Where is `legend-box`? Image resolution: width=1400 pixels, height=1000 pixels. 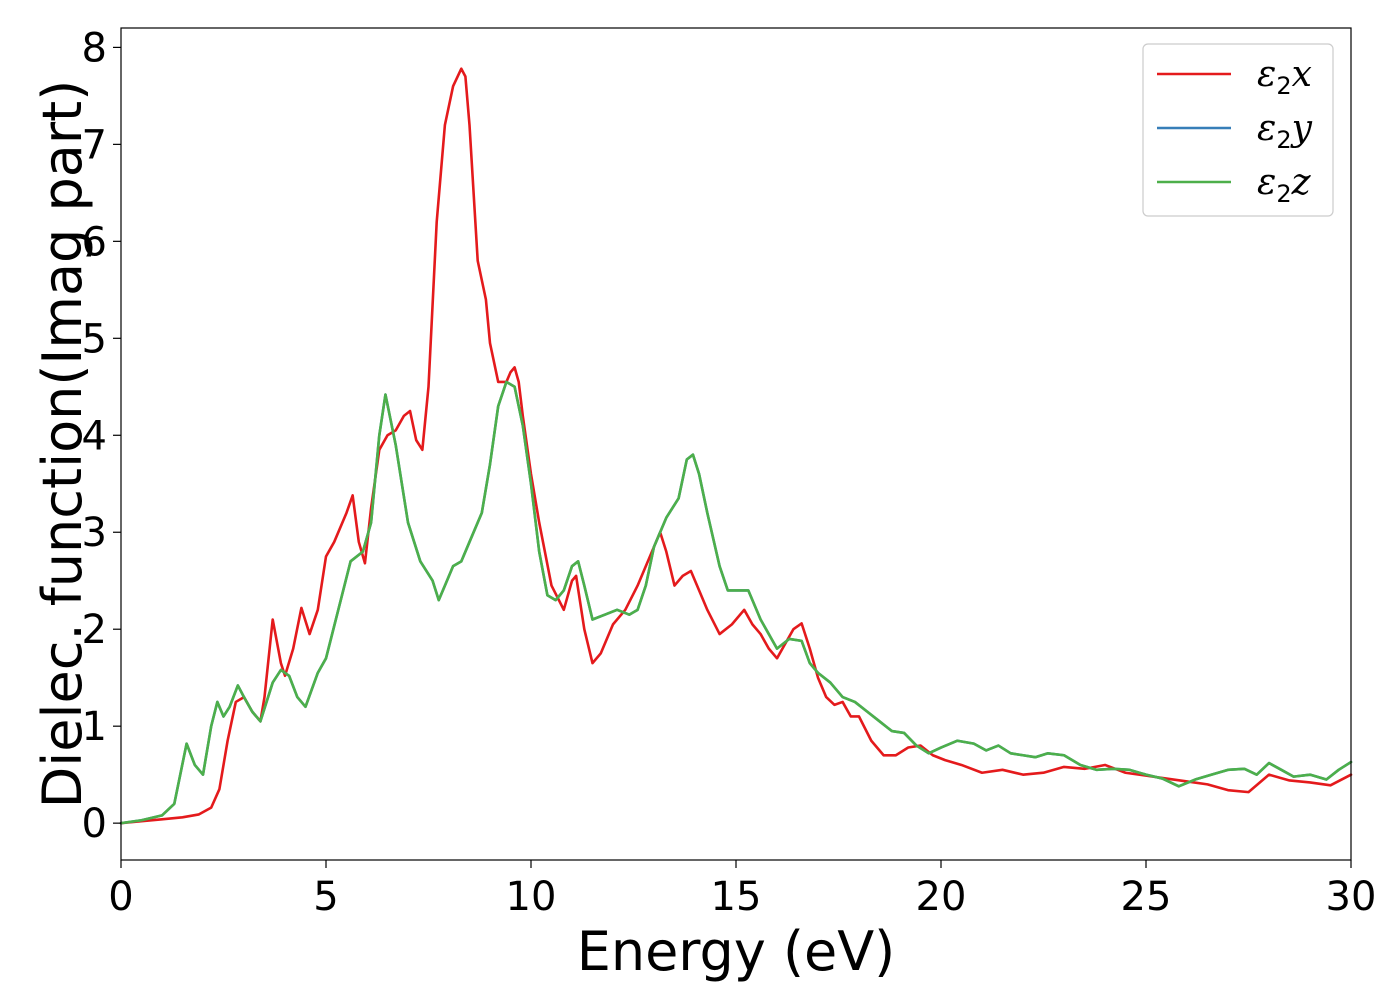 legend-box is located at coordinates (1238, 130).